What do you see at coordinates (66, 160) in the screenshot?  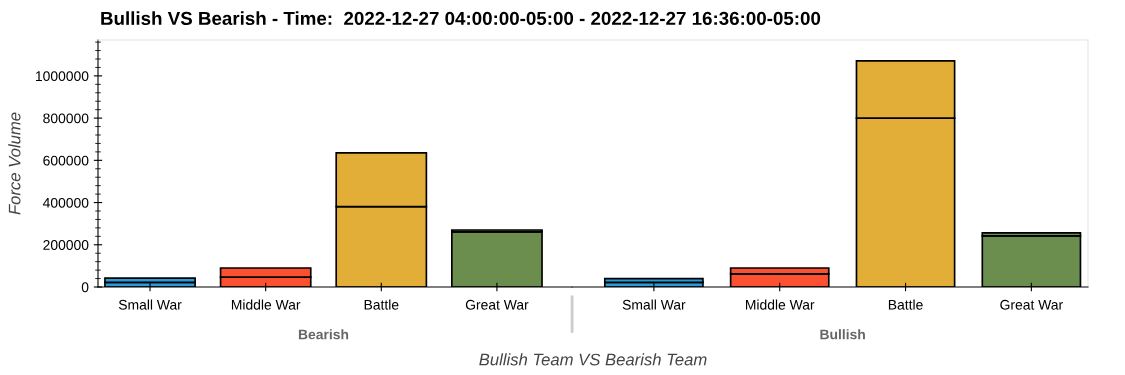 I see `y-tick-label: 600000` at bounding box center [66, 160].